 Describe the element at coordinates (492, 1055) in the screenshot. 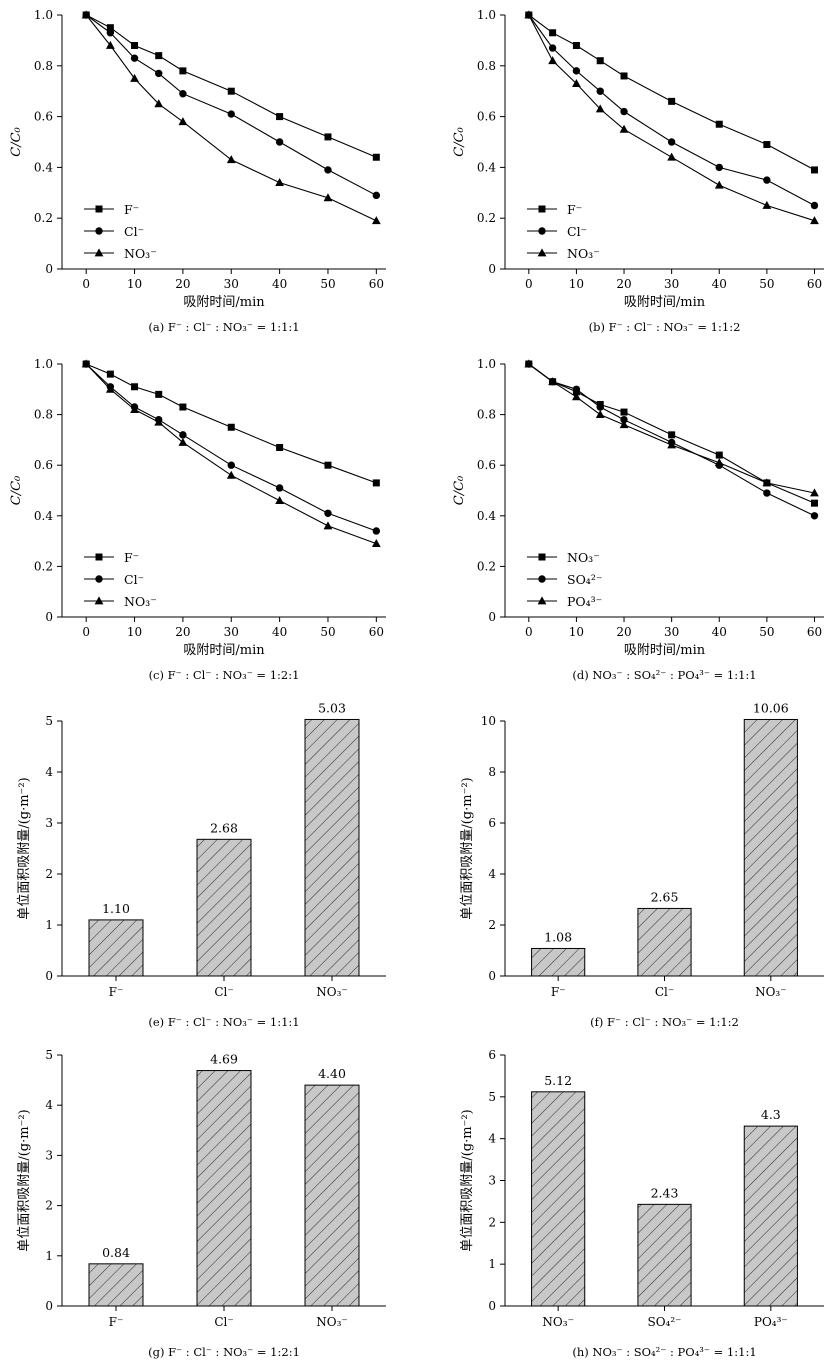

I see `y-tick-label: 6` at that location.